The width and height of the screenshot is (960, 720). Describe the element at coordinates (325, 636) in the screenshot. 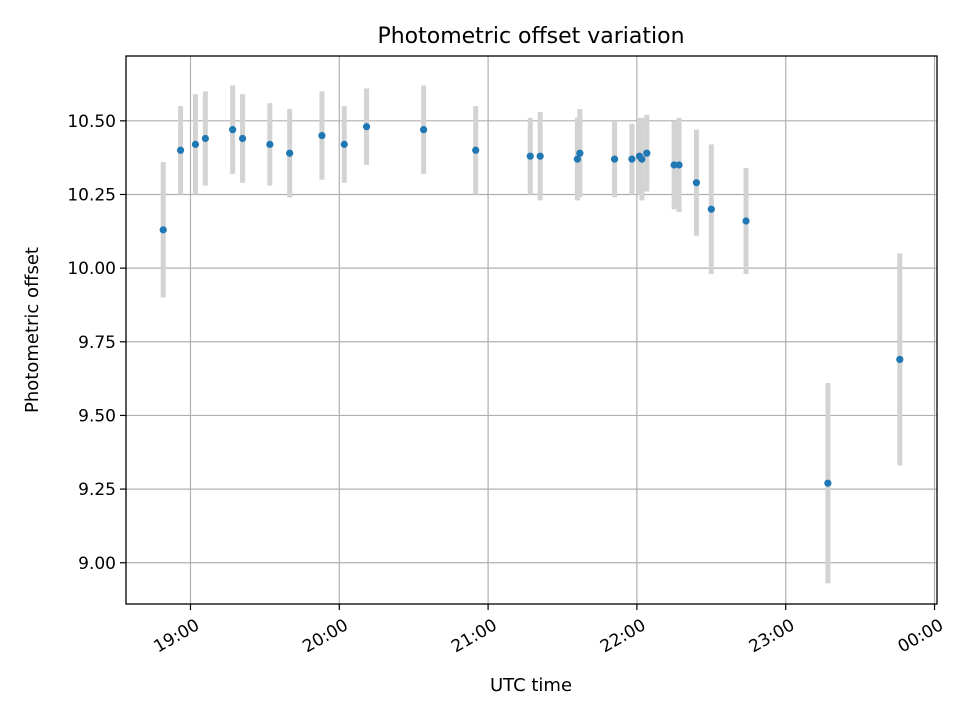

I see `x-tick-label: 20:00` at that location.